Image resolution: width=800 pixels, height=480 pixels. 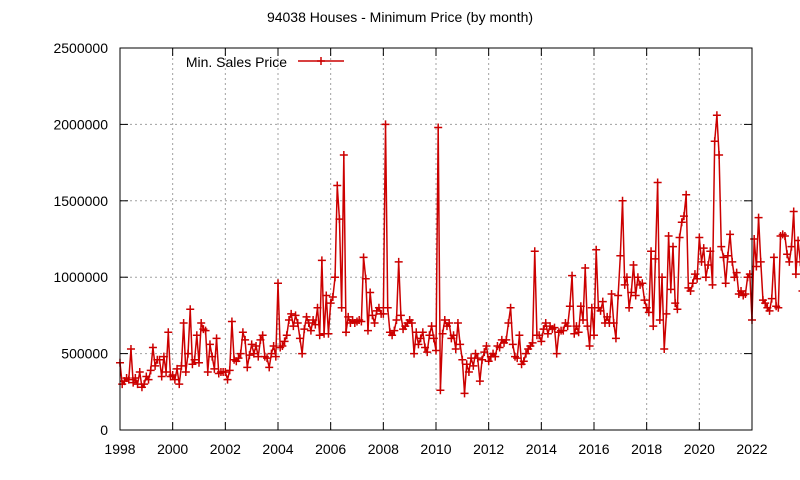 What do you see at coordinates (236, 62) in the screenshot?
I see `legend-label: Min. Sales Price` at bounding box center [236, 62].